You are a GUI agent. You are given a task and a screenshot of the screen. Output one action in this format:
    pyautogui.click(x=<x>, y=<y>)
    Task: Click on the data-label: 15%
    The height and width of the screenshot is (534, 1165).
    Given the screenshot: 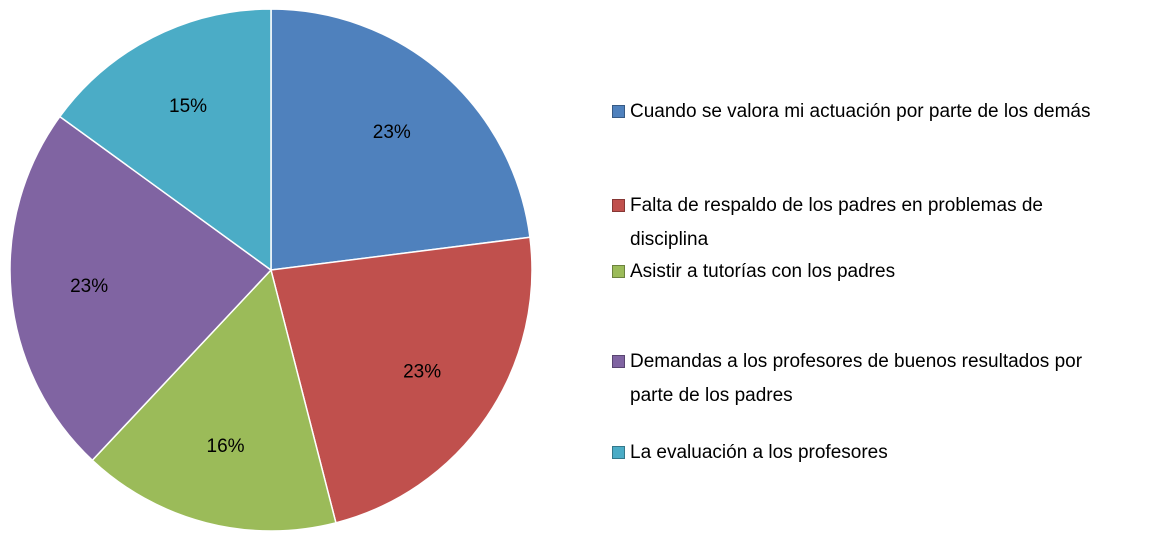 What is the action you would take?
    pyautogui.click(x=188, y=106)
    